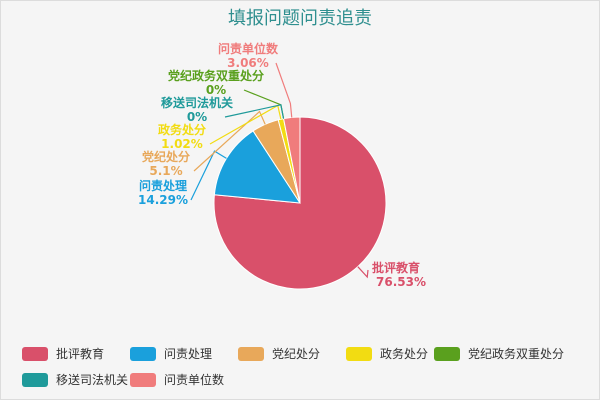 Image resolution: width=600 pixels, height=400 pixels. Describe the element at coordinates (166, 156) in the screenshot. I see `slice-name-label-2: 党纪处分` at that location.